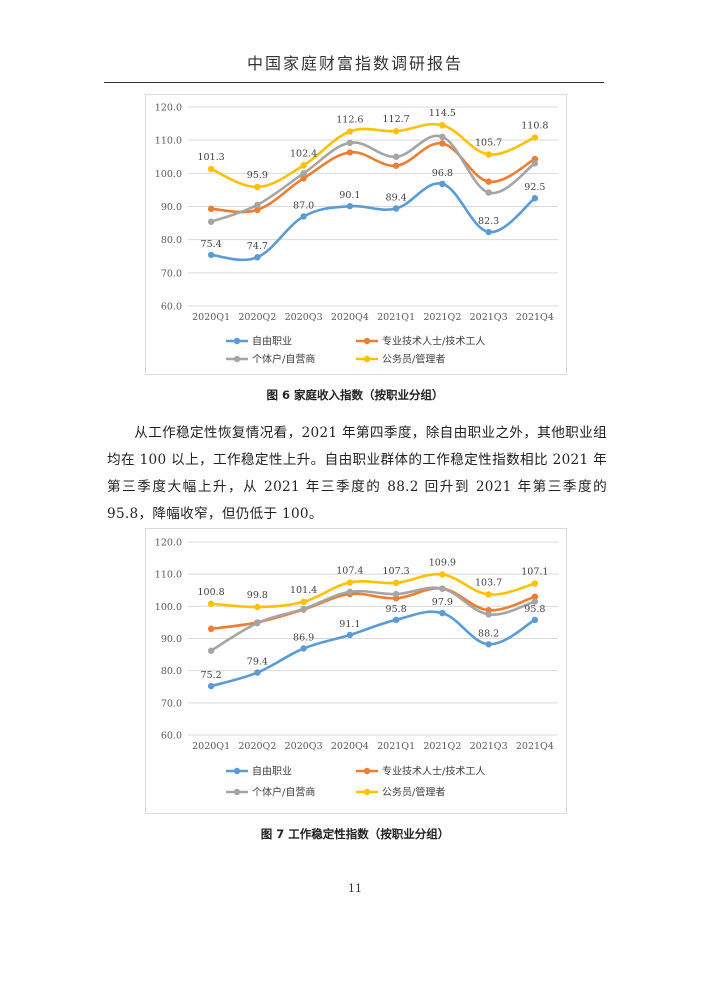  Describe the element at coordinates (211, 157) in the screenshot. I see `data-label: 101.3` at that location.